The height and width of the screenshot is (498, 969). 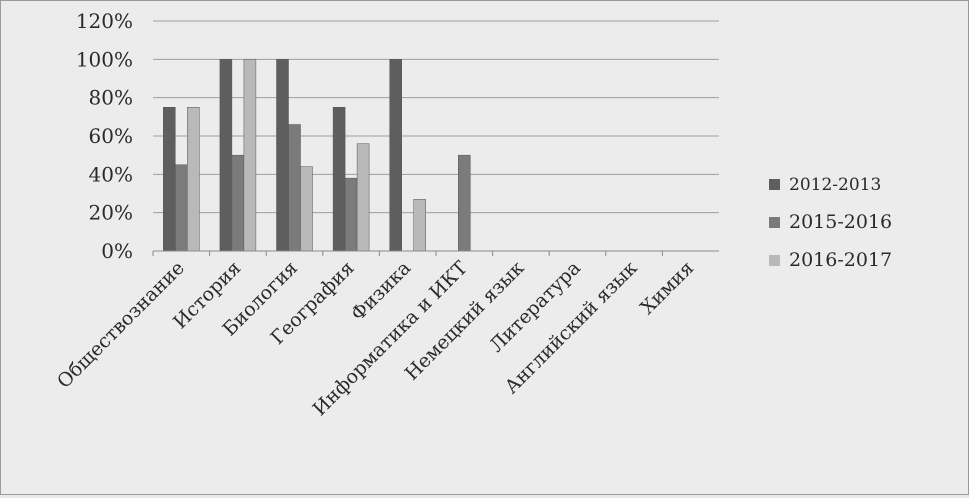 I want to click on x-tick-label: Химия, so click(x=667, y=288).